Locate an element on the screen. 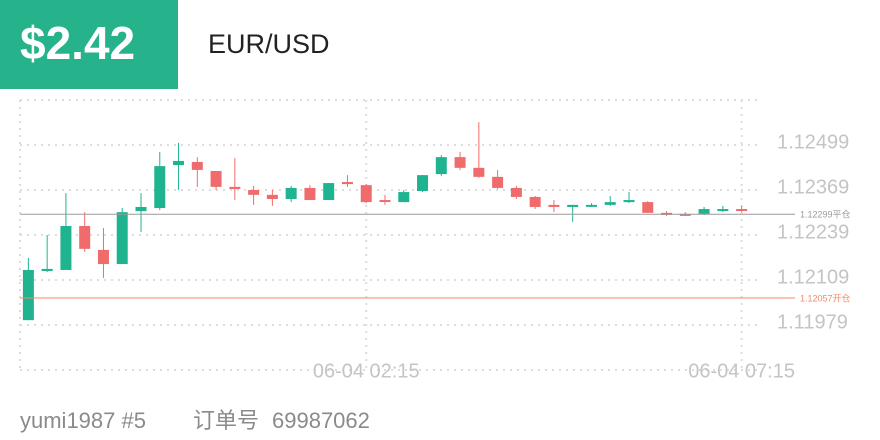  position-label: 1.12057开仓 is located at coordinates (825, 297).